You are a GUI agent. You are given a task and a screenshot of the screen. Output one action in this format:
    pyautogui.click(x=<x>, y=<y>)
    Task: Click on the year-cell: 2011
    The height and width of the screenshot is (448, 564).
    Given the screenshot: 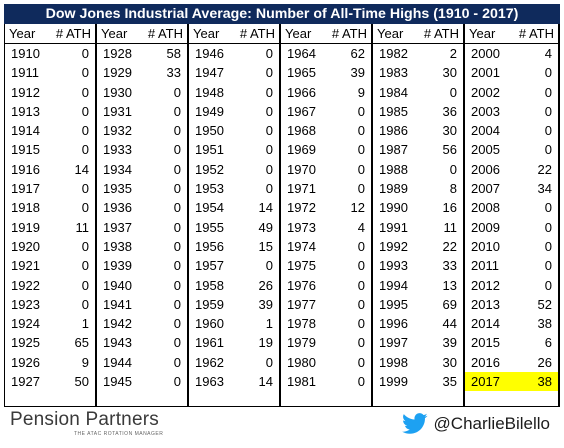 What is the action you would take?
    pyautogui.click(x=485, y=266)
    